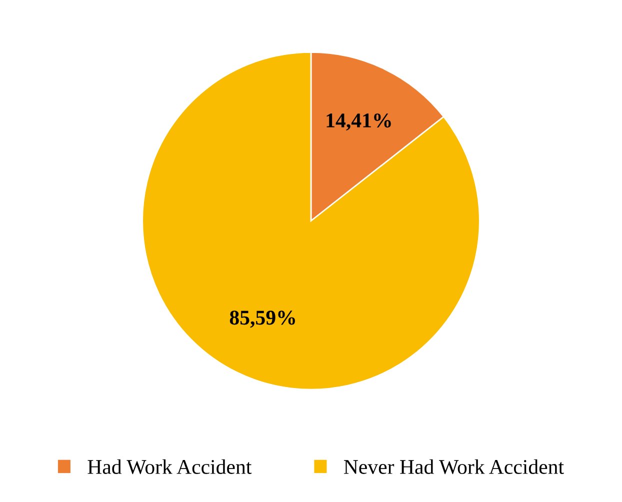 Image resolution: width=622 pixels, height=502 pixels. I want to click on legend-label: Never Had Work Accident, so click(454, 466).